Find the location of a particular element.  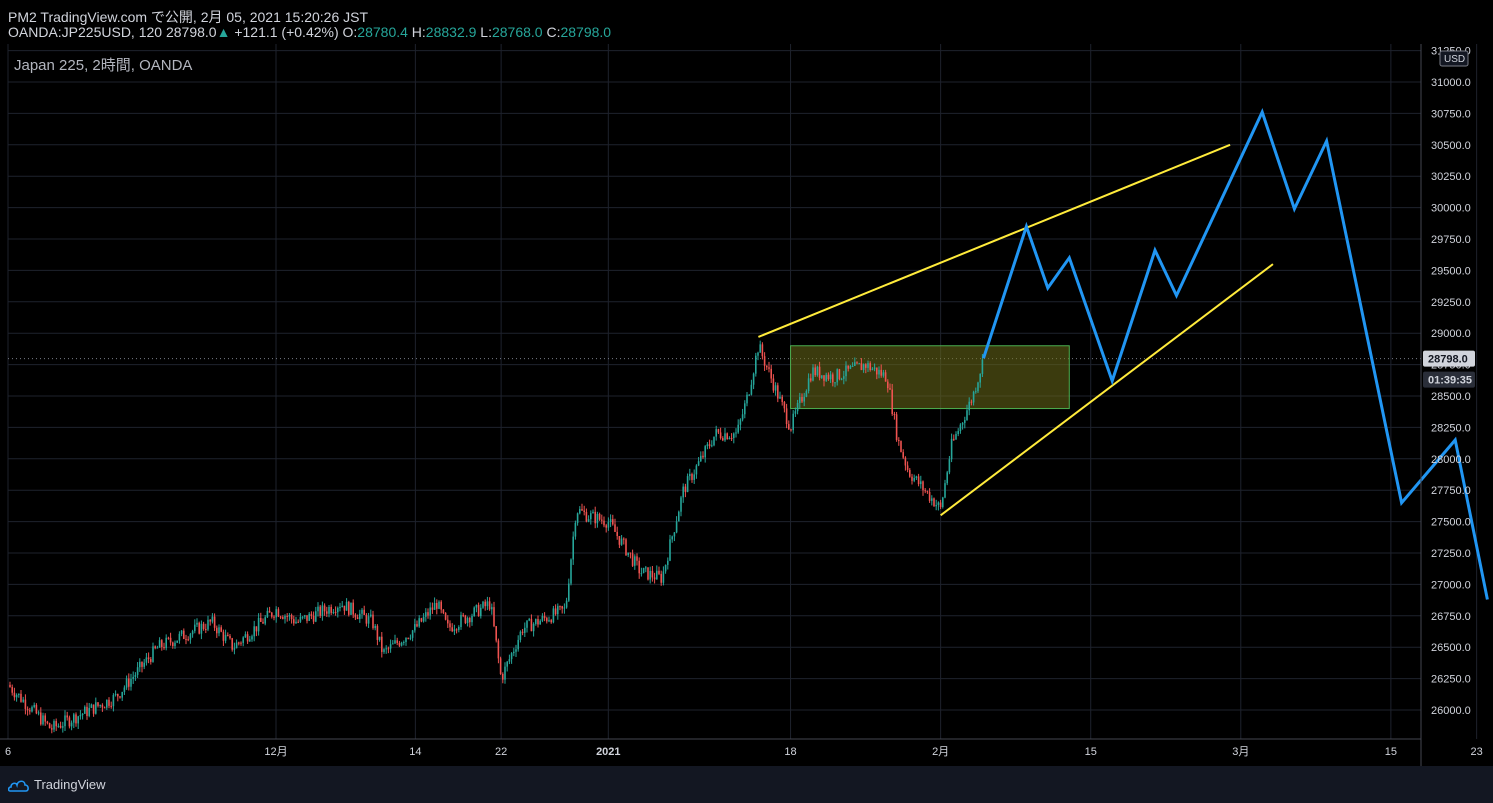

y-tick-label: 26000.0 is located at coordinates (1451, 711).